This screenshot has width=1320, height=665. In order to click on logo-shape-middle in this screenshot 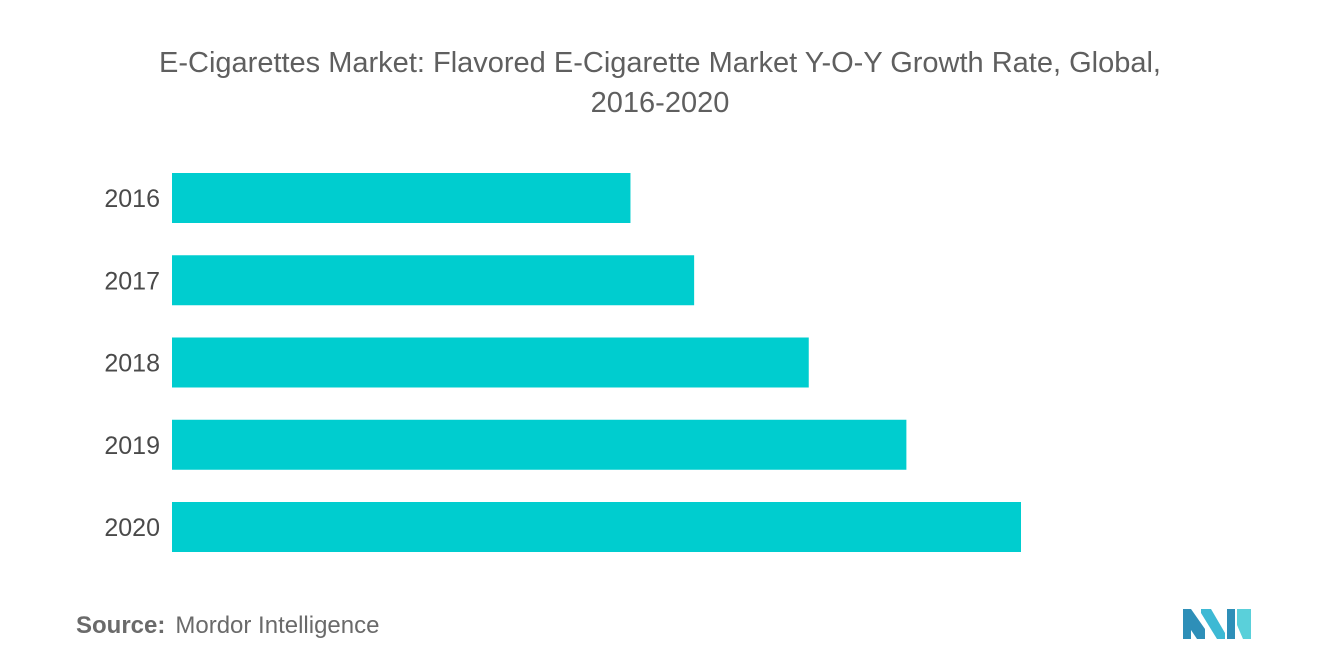, I will do `click(1213, 624)`.